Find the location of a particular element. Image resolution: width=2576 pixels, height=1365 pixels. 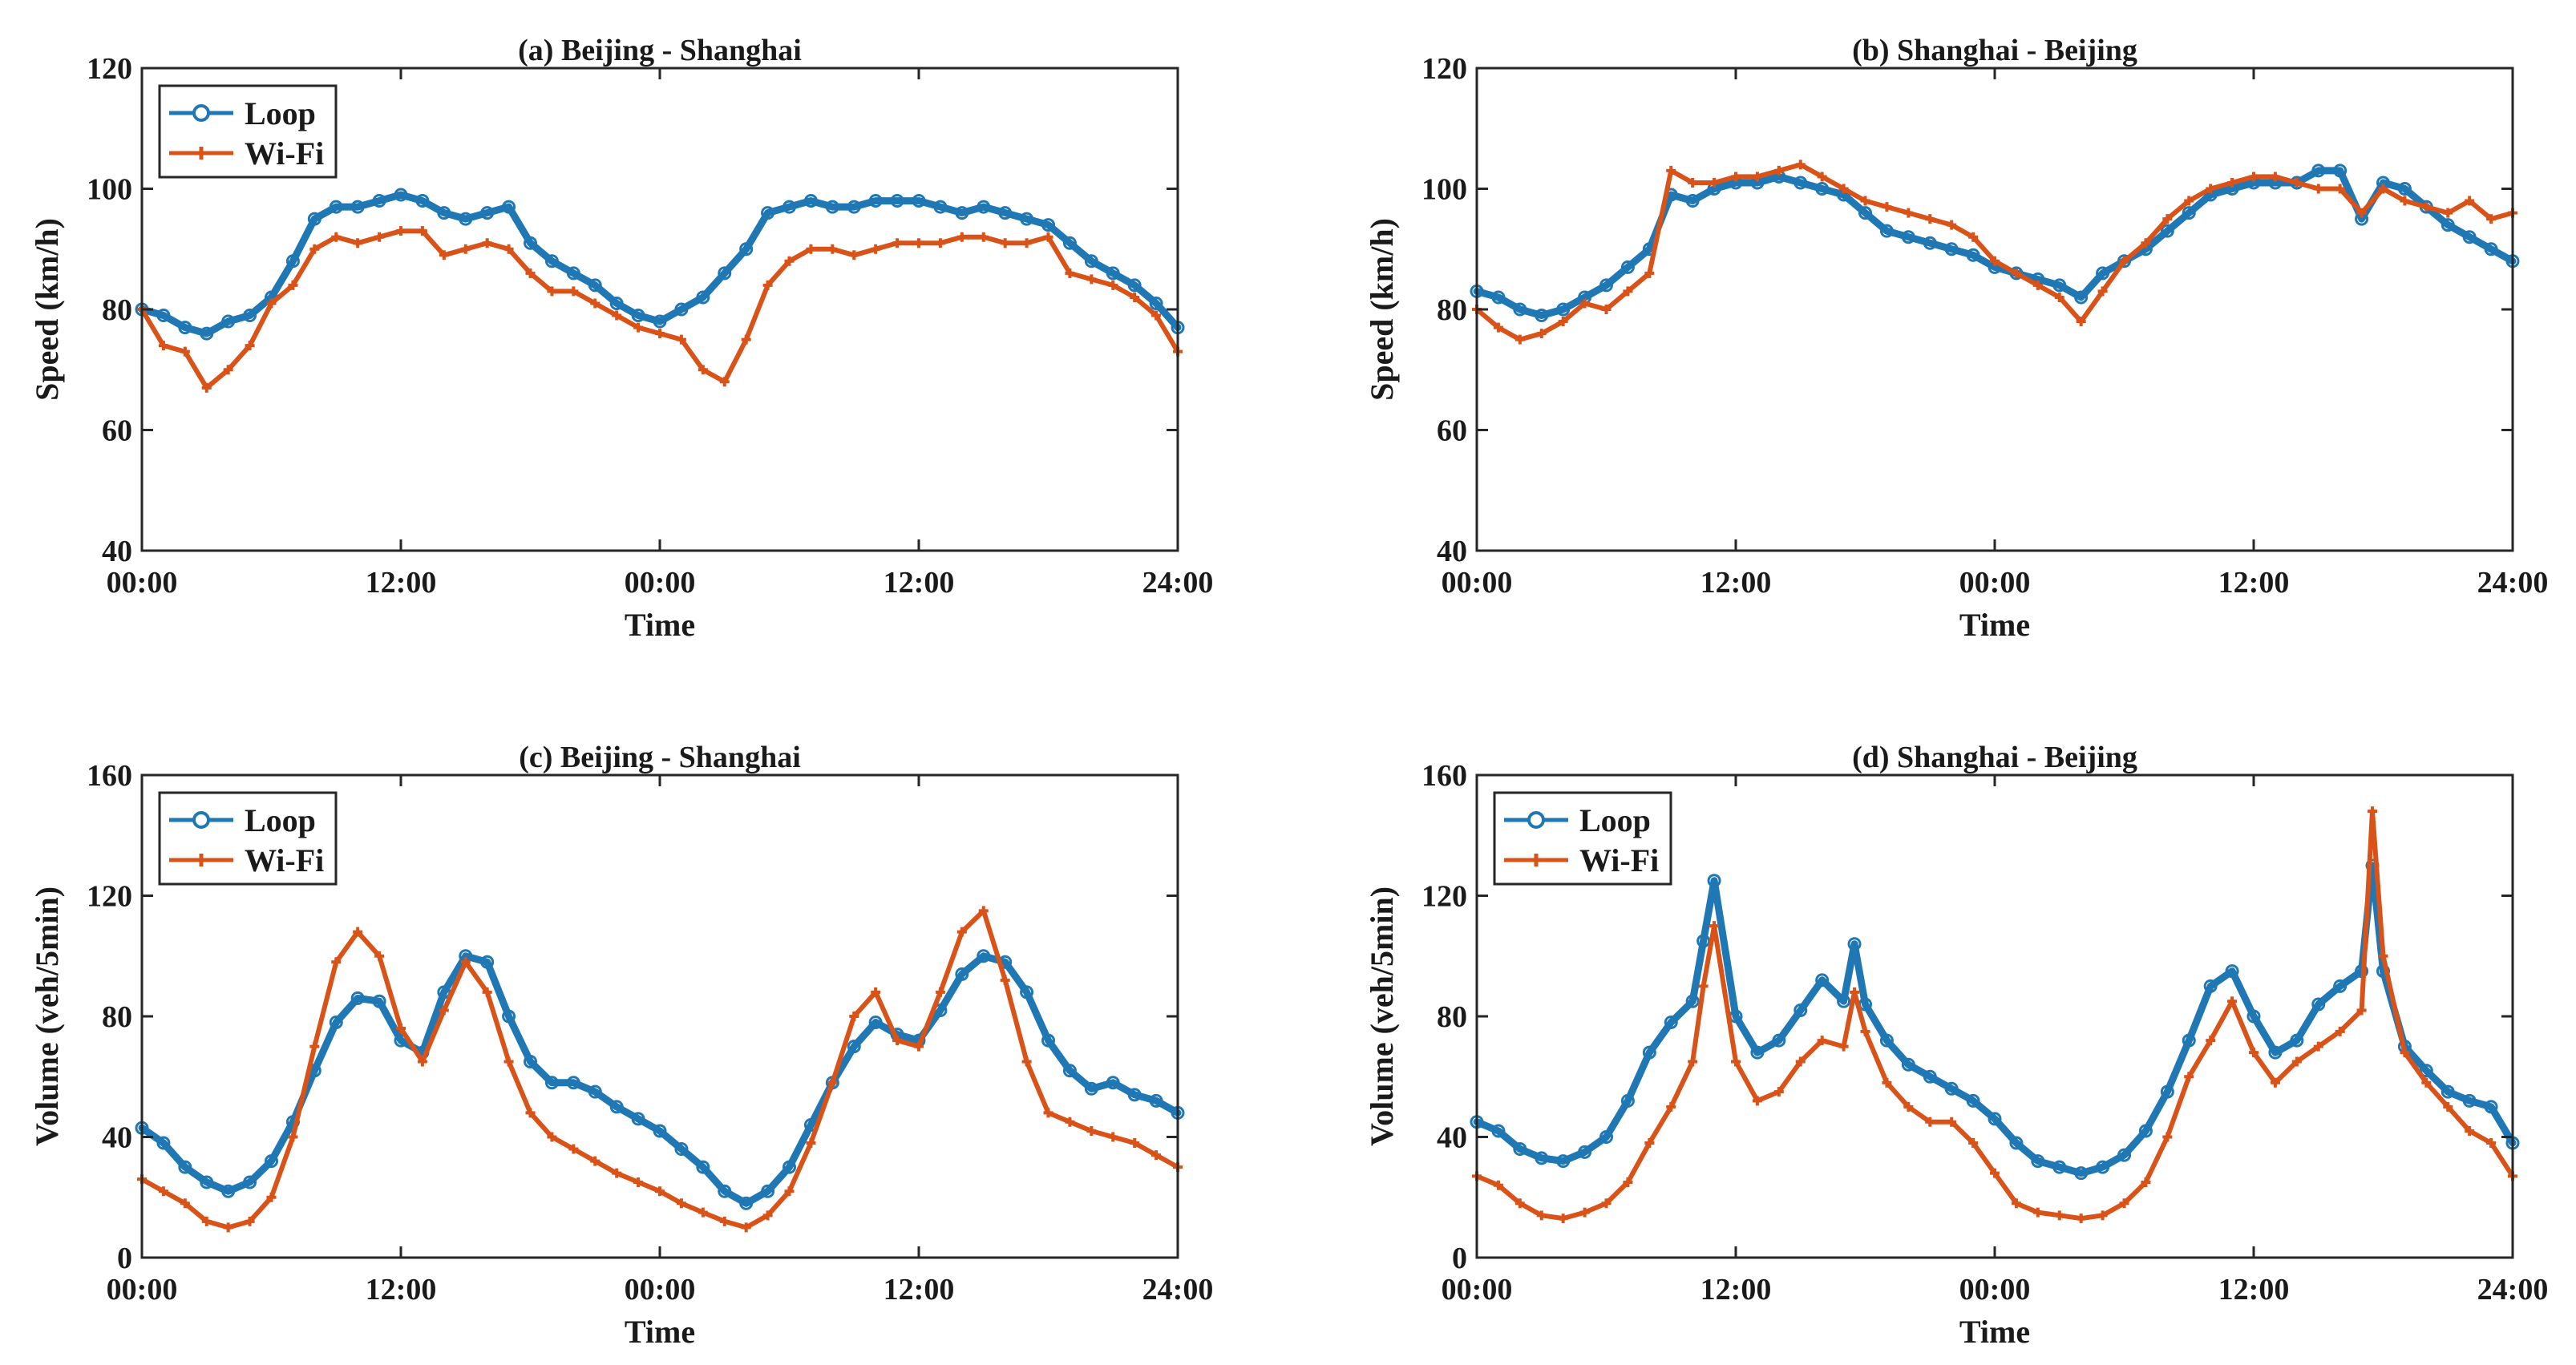

y-tick-label: 60 is located at coordinates (1452, 431).